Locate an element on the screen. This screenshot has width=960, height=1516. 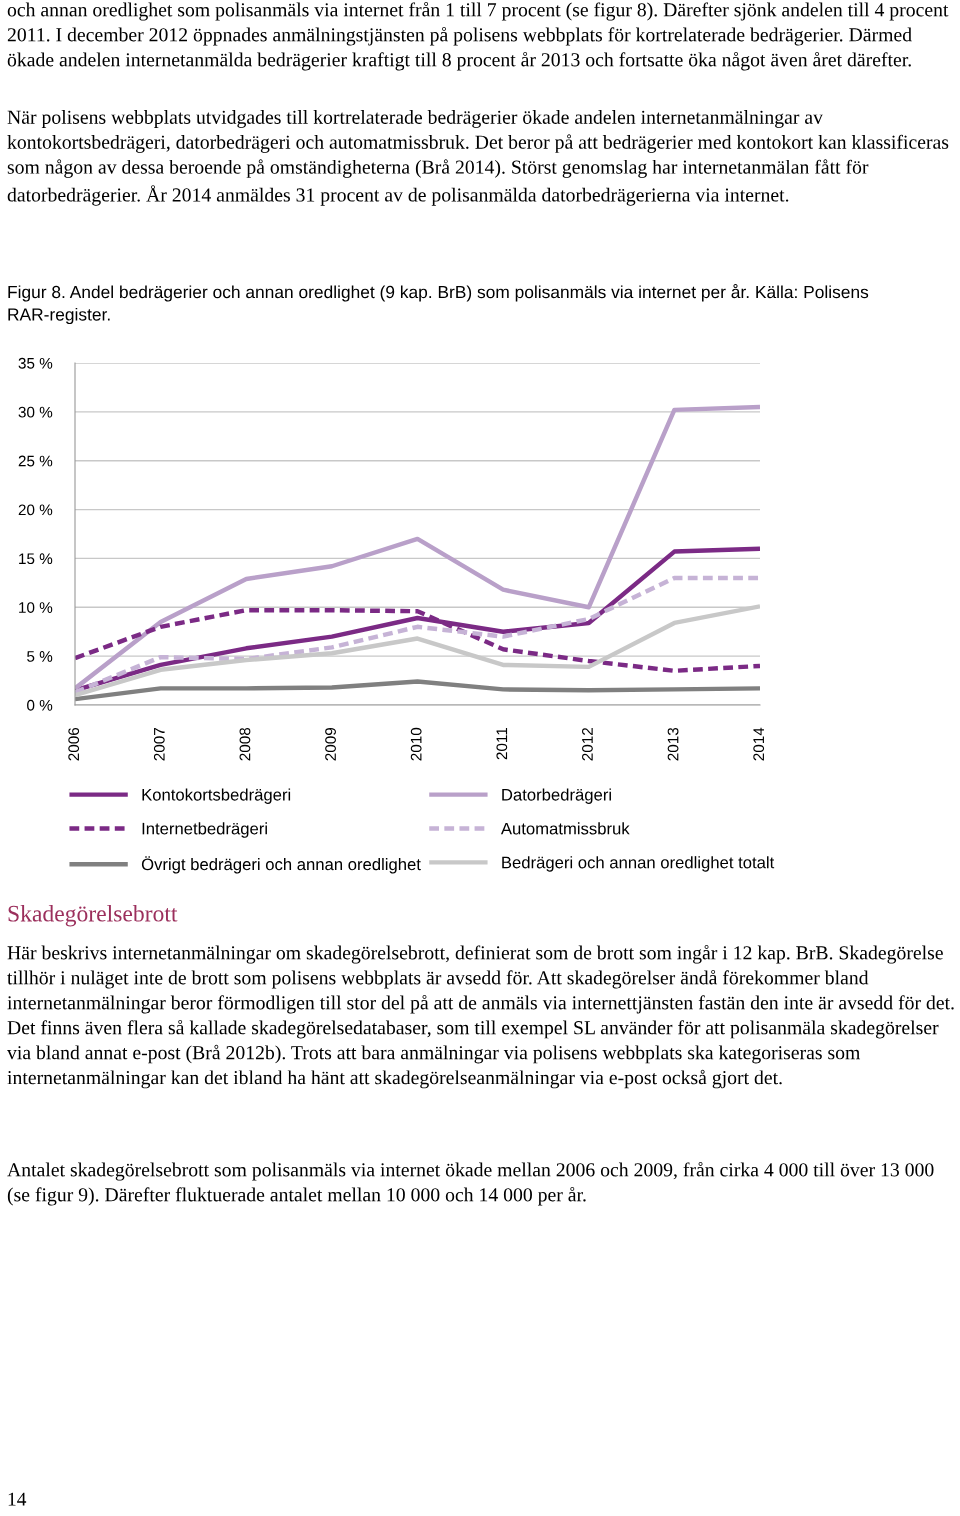
y-tick-label: 25 % is located at coordinates (35, 461).